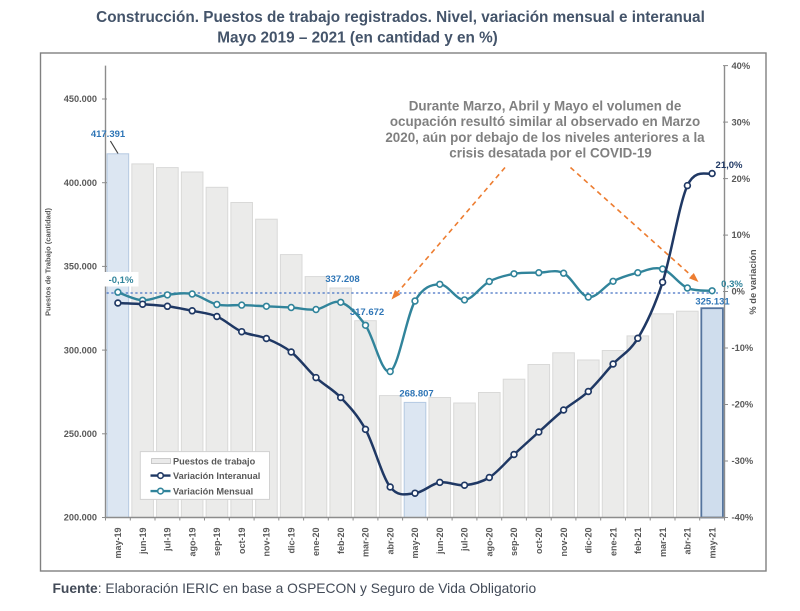 The width and height of the screenshot is (800, 611). What do you see at coordinates (550, 153) in the screenshot?
I see `svg-text:crisis desatada por el COVID-1: crisis desatada por el COVID-19` at bounding box center [550, 153].